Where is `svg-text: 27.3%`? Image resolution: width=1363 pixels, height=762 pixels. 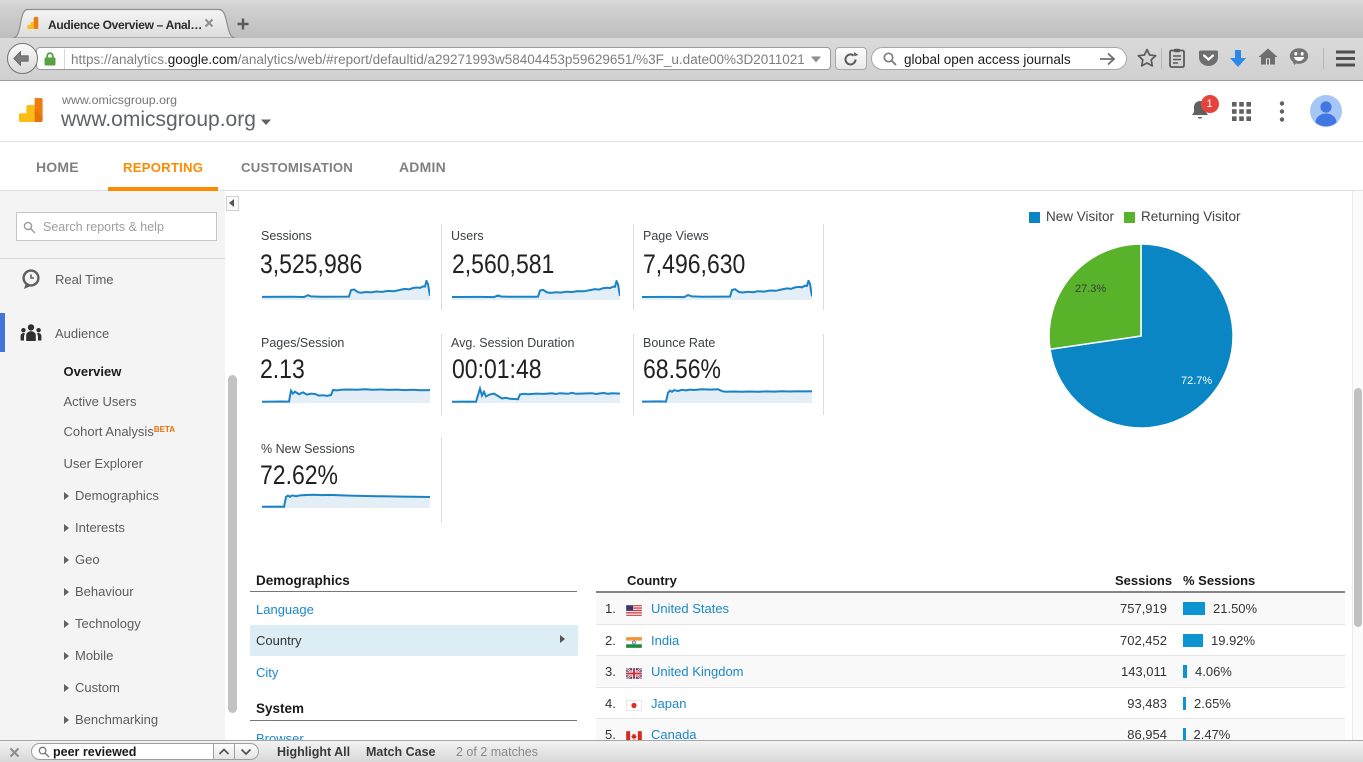 svg-text: 27.3% is located at coordinates (1090, 289).